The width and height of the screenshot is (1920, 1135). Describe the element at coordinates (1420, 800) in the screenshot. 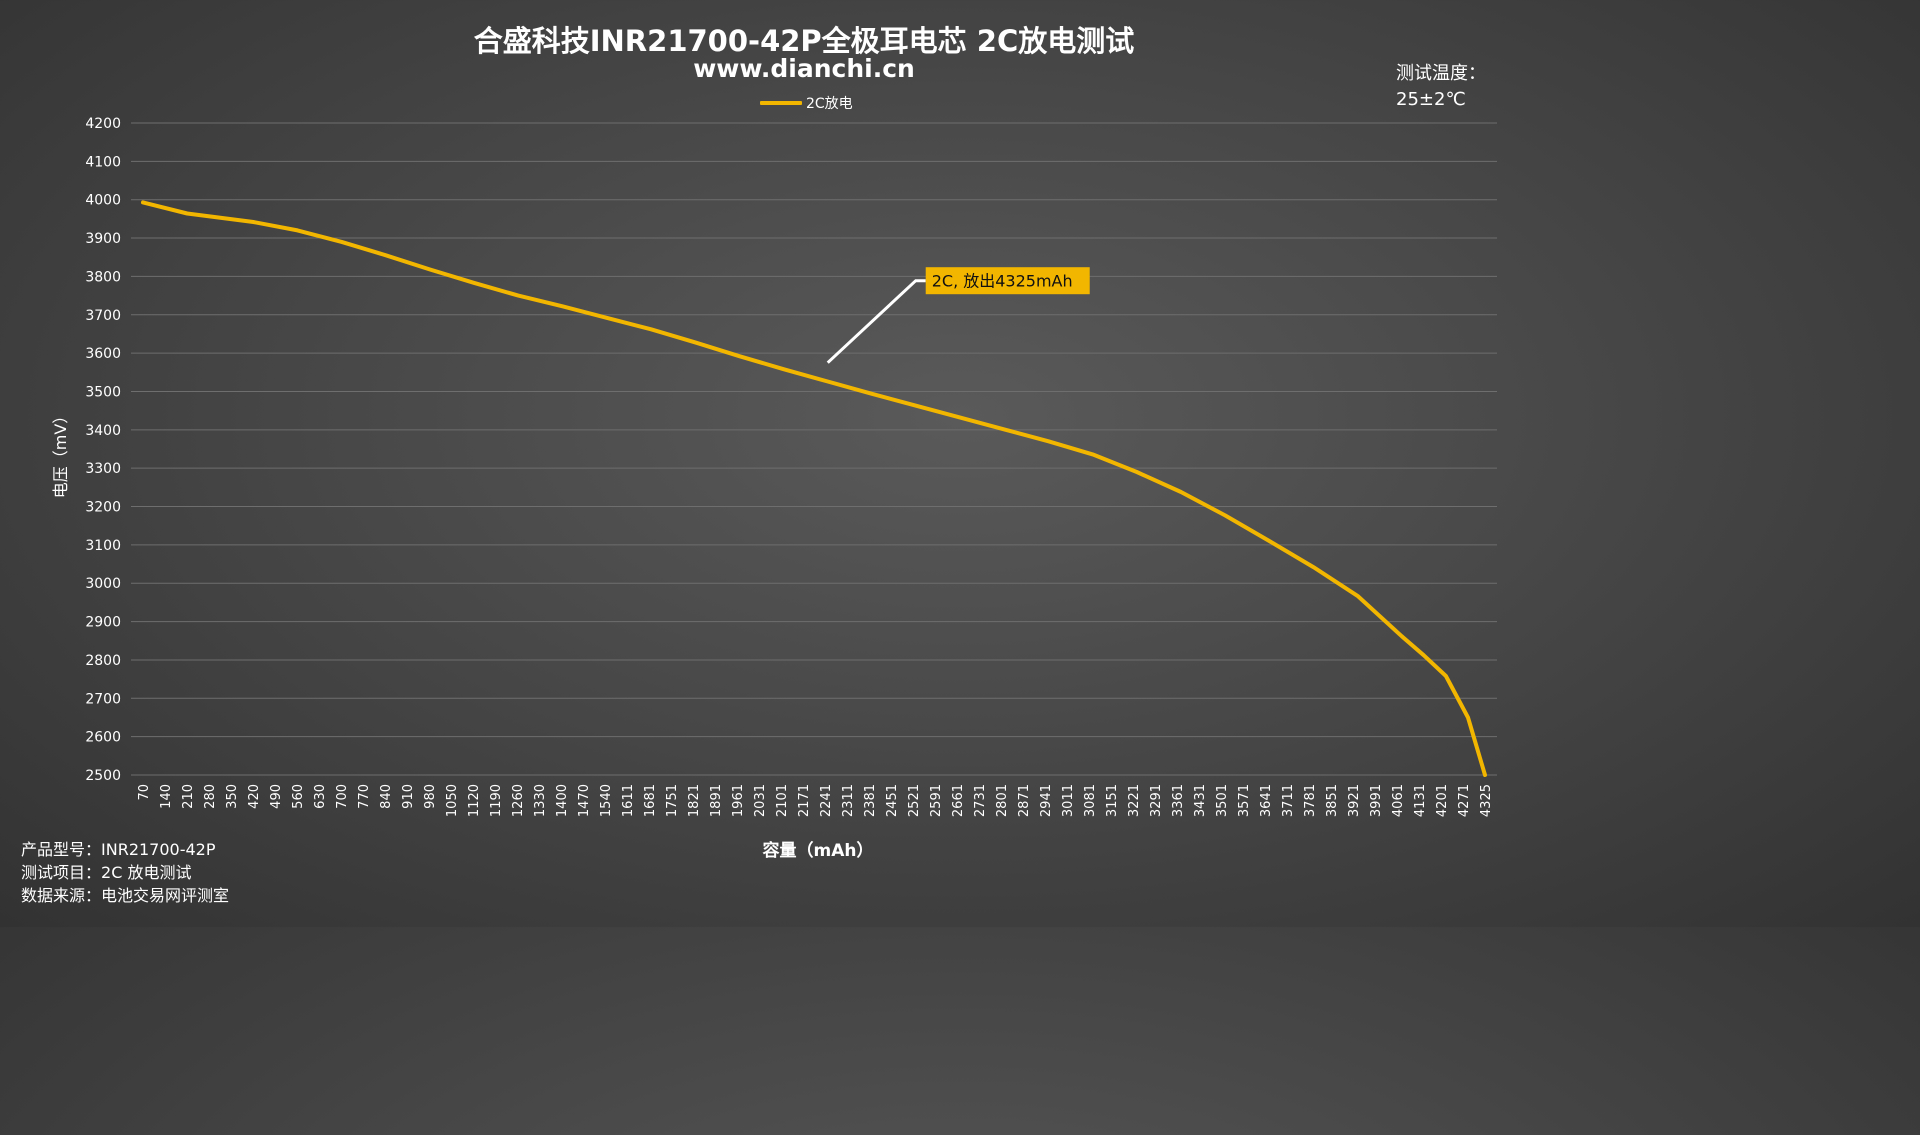

I see `x-tick-label: 4131` at that location.